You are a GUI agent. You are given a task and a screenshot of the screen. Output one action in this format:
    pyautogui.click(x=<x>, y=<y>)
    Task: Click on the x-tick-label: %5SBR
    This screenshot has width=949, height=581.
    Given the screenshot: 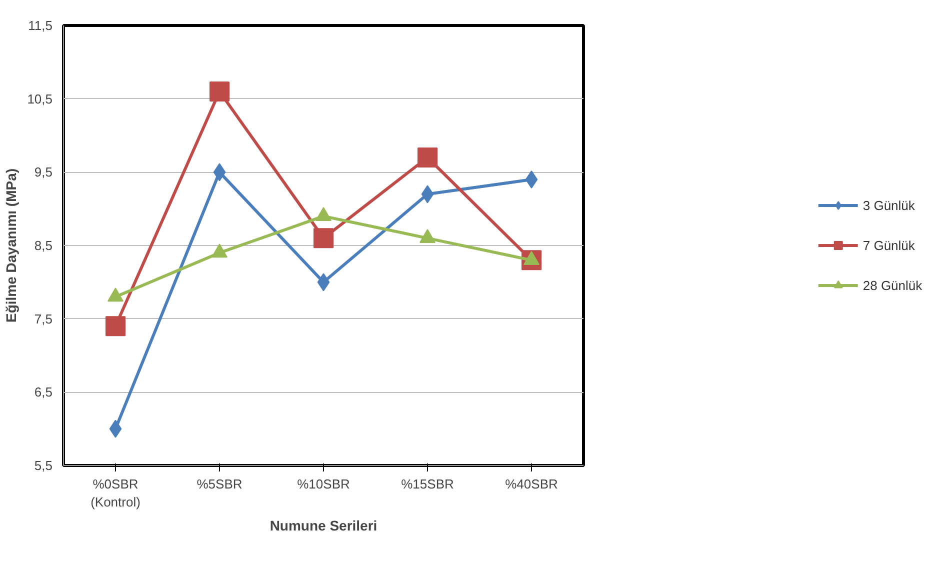 What is the action you would take?
    pyautogui.click(x=219, y=484)
    